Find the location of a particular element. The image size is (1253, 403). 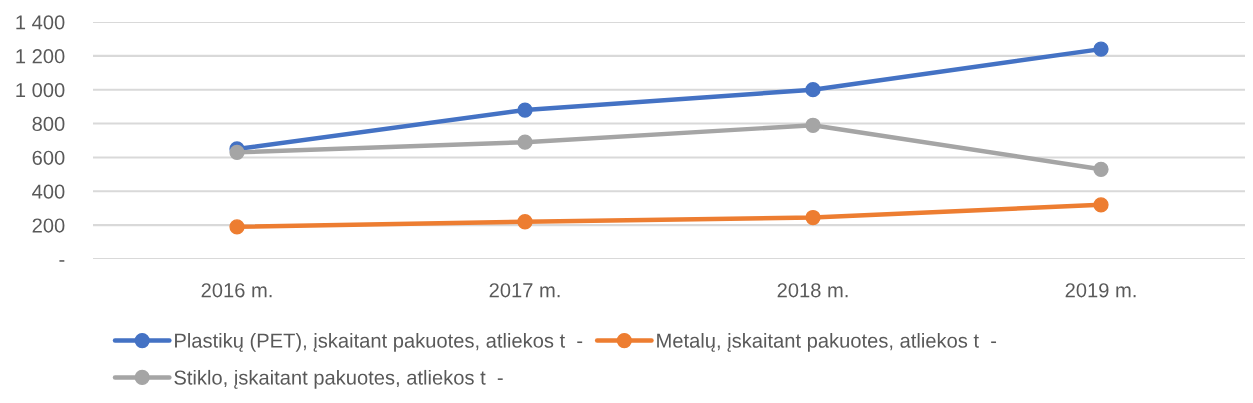

legend-label: Stiklo, įskaitant pakuotes, atliekos t - is located at coordinates (338, 379).